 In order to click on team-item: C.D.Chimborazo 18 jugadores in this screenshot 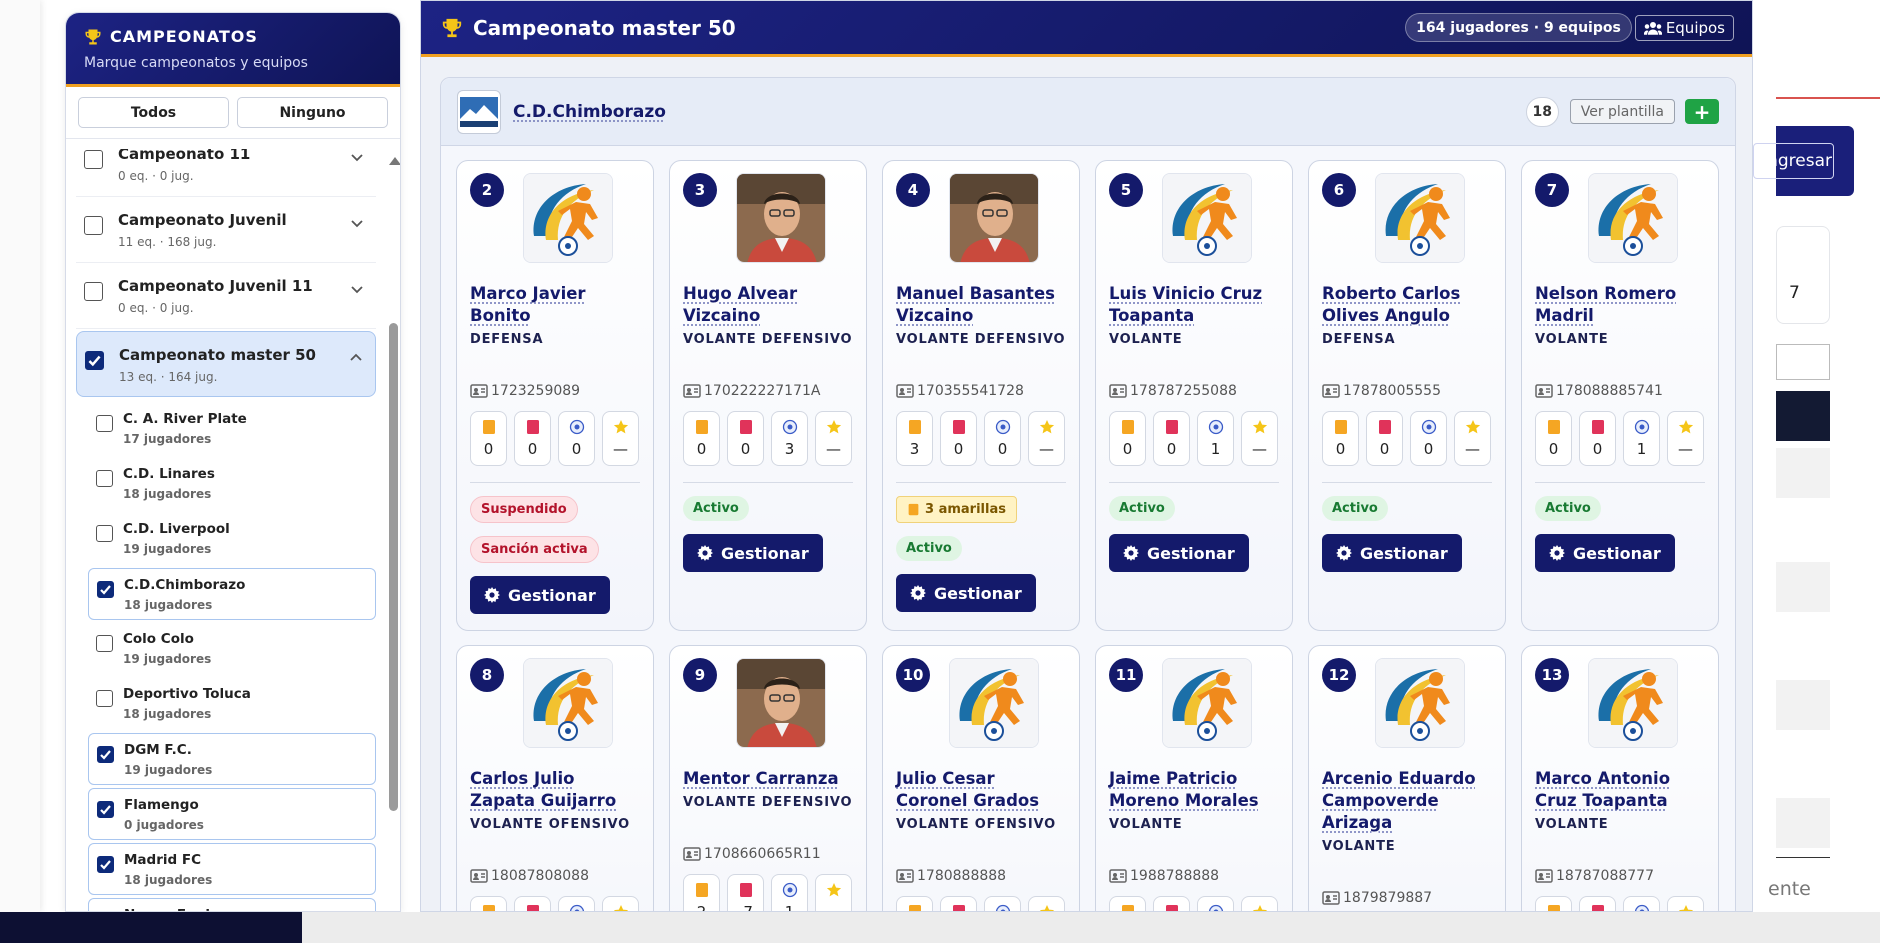, I will do `click(232, 594)`.